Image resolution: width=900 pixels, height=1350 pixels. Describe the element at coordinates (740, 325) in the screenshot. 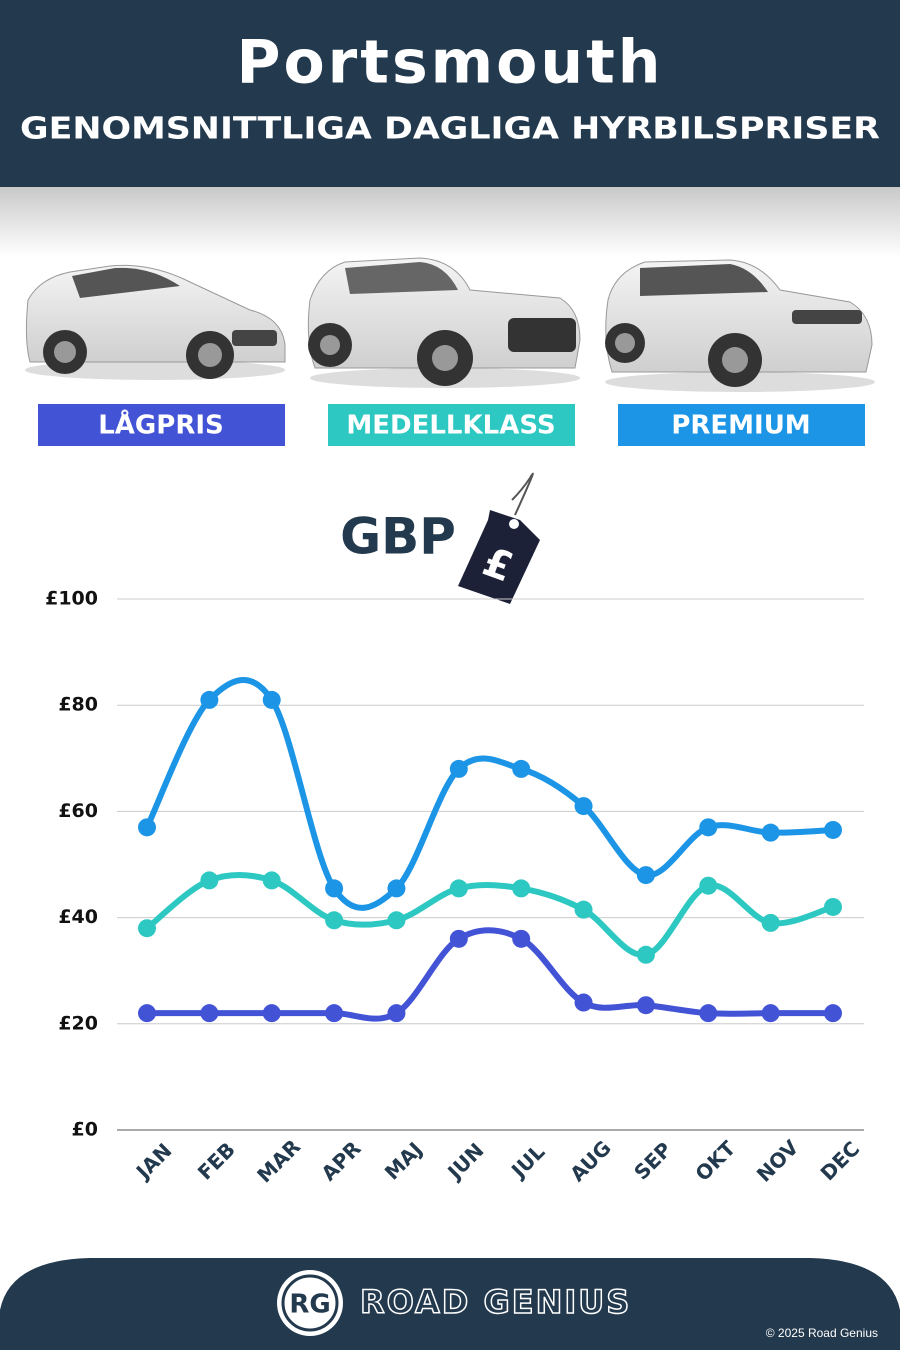

I see `car-premium-suv` at that location.